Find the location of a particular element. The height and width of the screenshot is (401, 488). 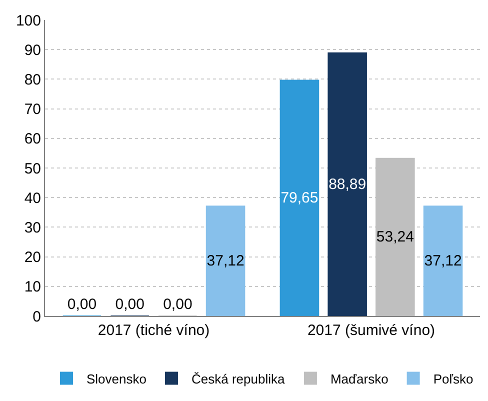

y-tick-label: 90 is located at coordinates (32, 50).